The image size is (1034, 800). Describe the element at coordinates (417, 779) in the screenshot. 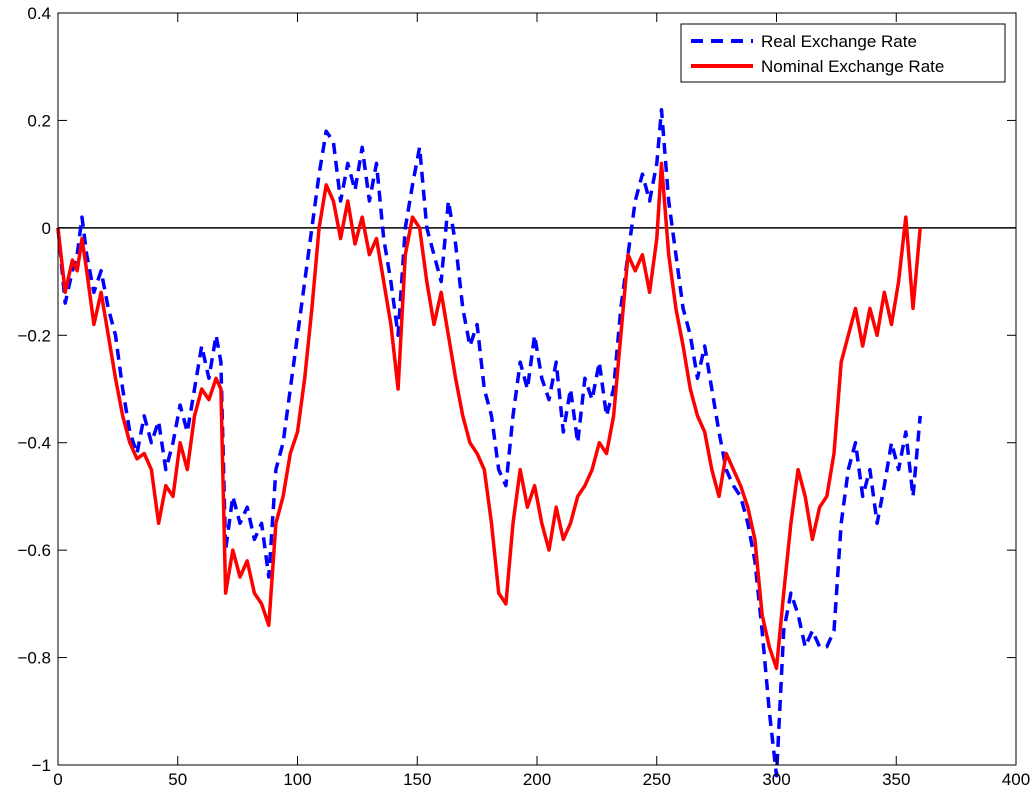

I see `x-tick-label: 150` at that location.